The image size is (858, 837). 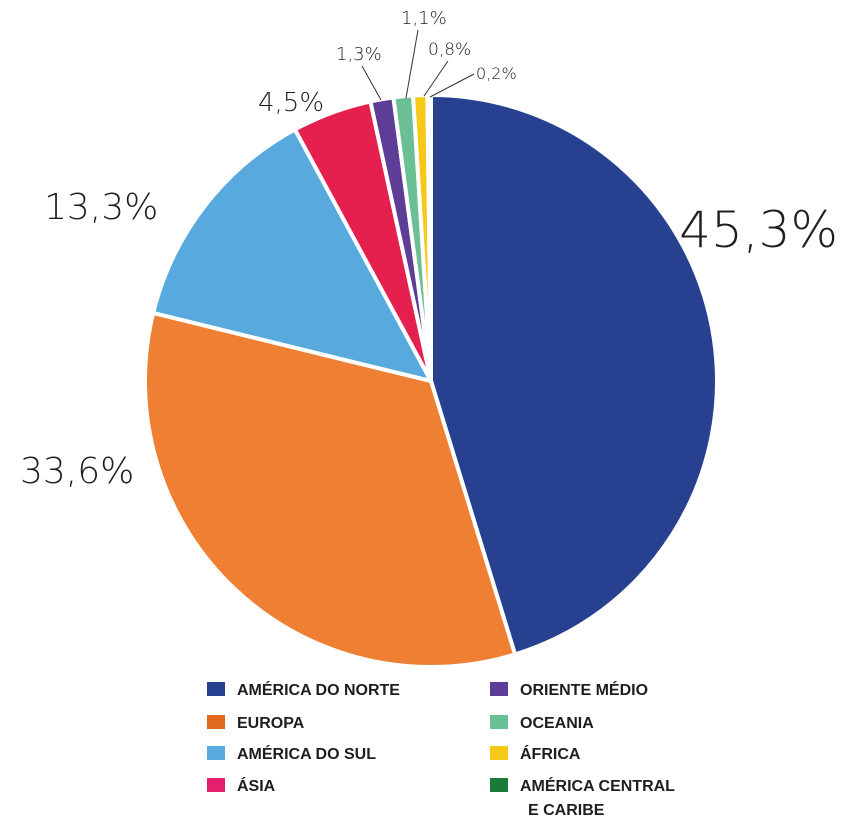 I want to click on leader-line-africa, so click(x=436, y=78).